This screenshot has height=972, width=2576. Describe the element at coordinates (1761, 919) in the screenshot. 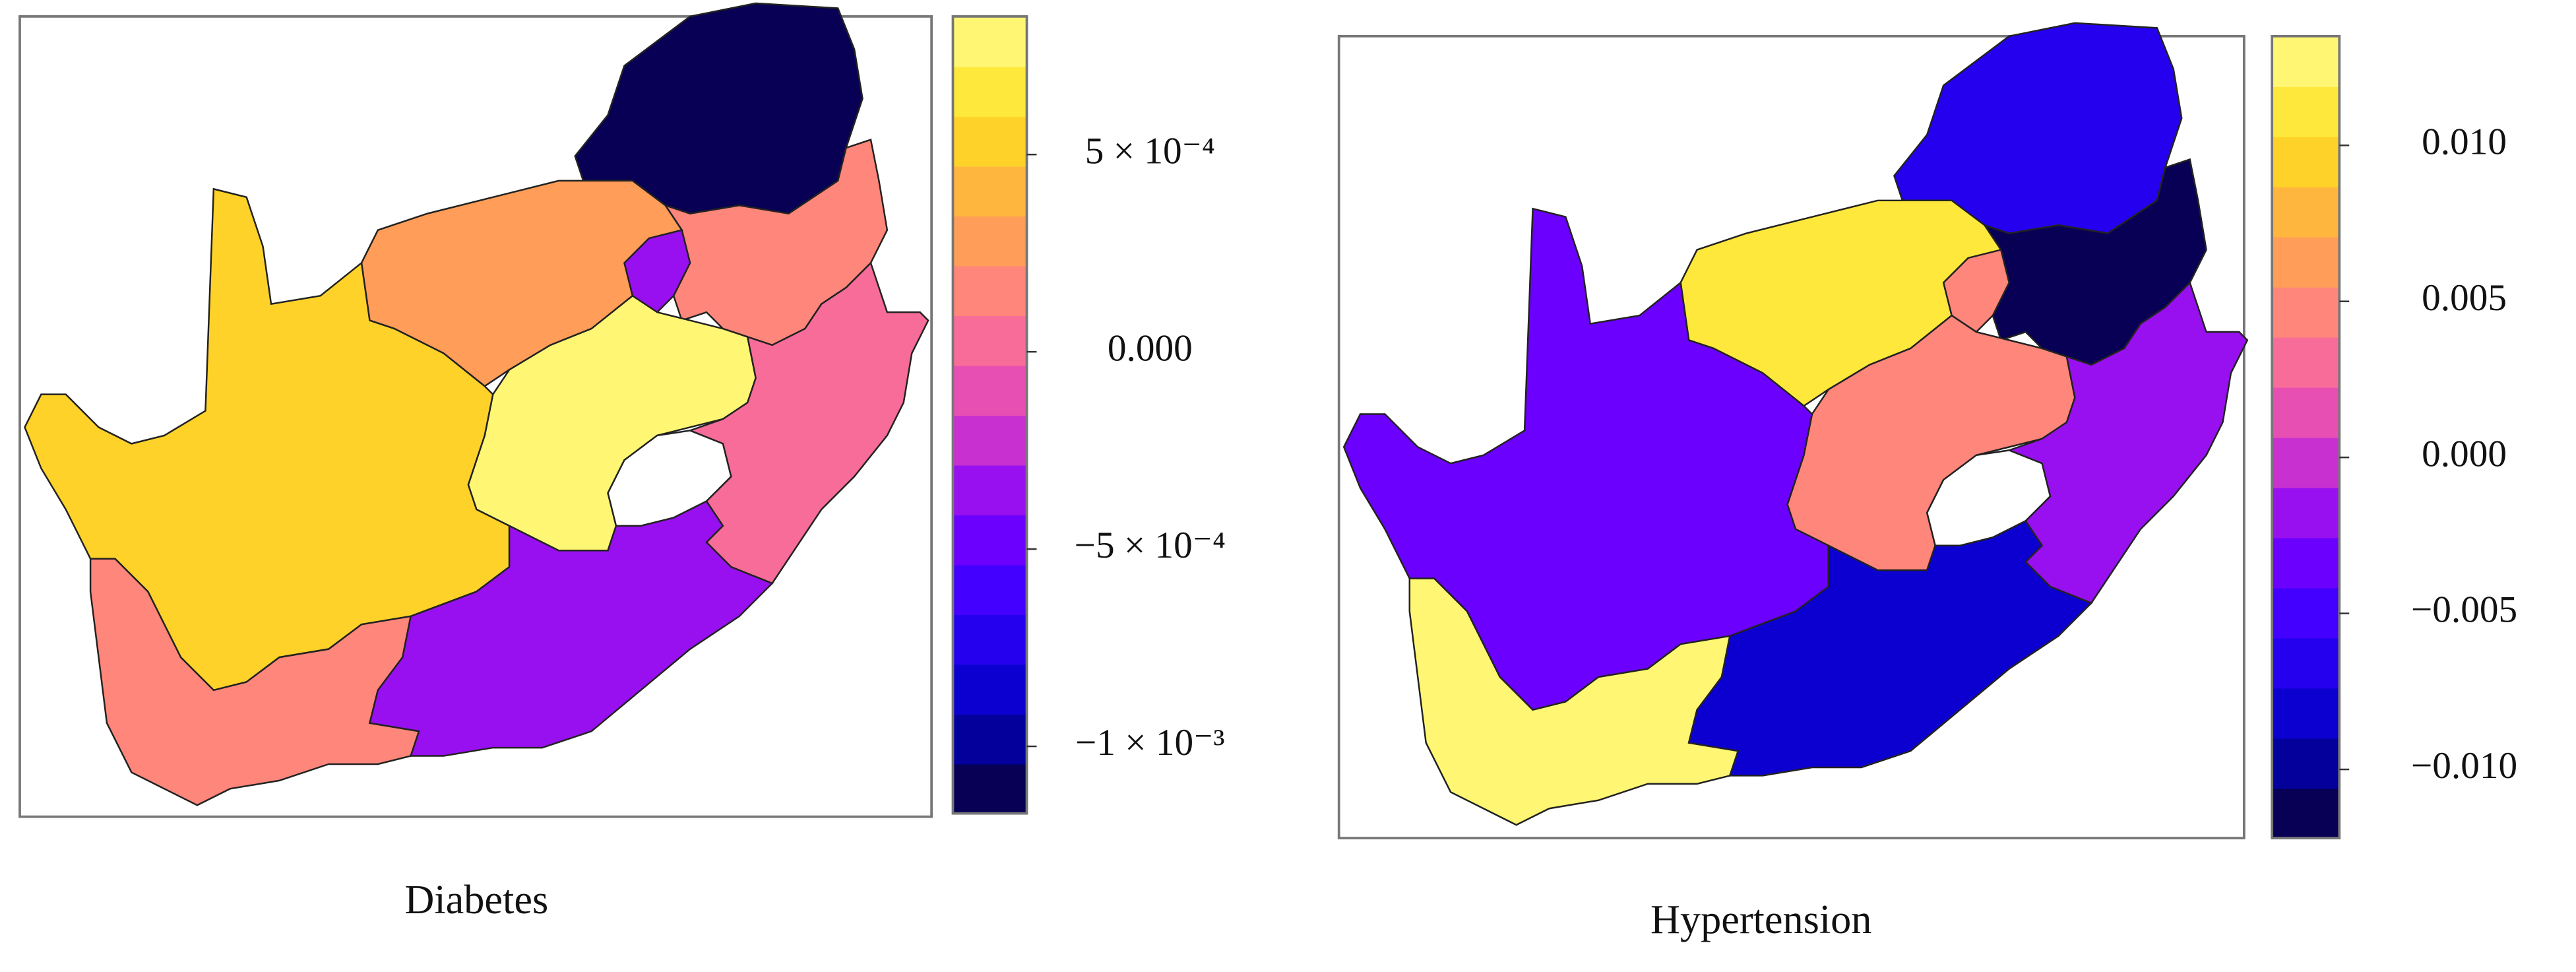

I see `panel-caption: Hypertension` at that location.